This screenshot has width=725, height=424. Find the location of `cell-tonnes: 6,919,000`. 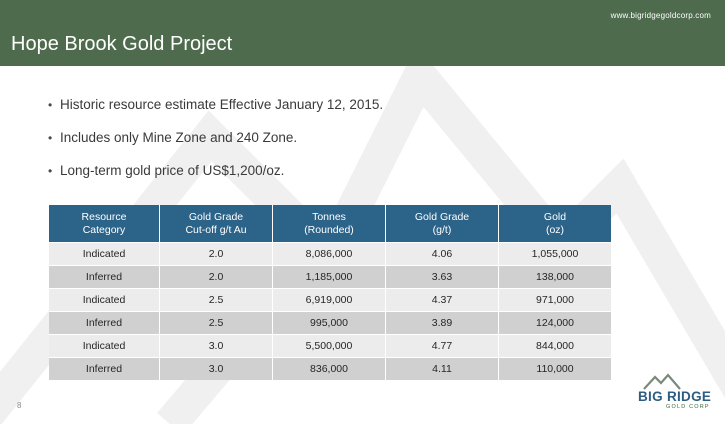

cell-tonnes: 6,919,000 is located at coordinates (329, 299).